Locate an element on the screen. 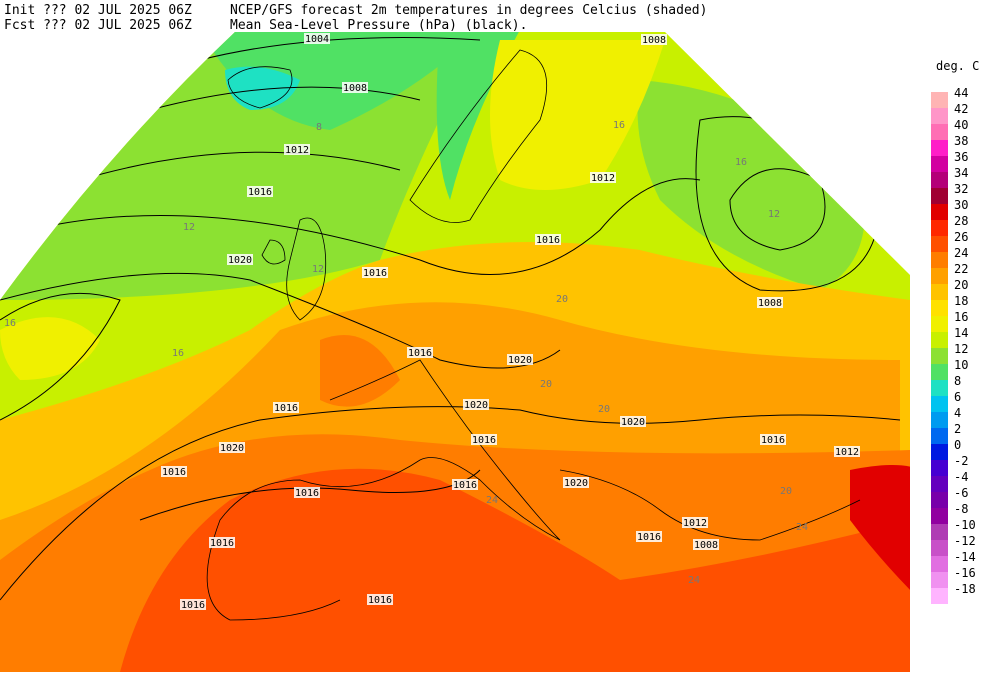 The image size is (1000, 680). legend-label: 12 is located at coordinates (961, 349).